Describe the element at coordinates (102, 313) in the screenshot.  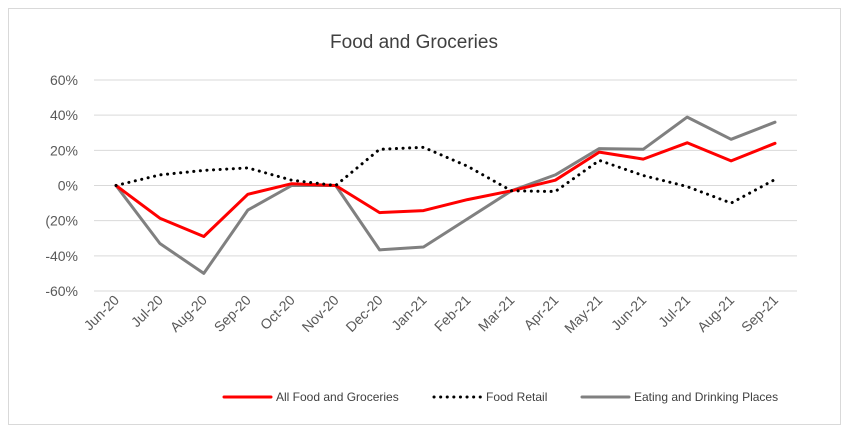
I see `x-tick-label: Jun-20` at that location.